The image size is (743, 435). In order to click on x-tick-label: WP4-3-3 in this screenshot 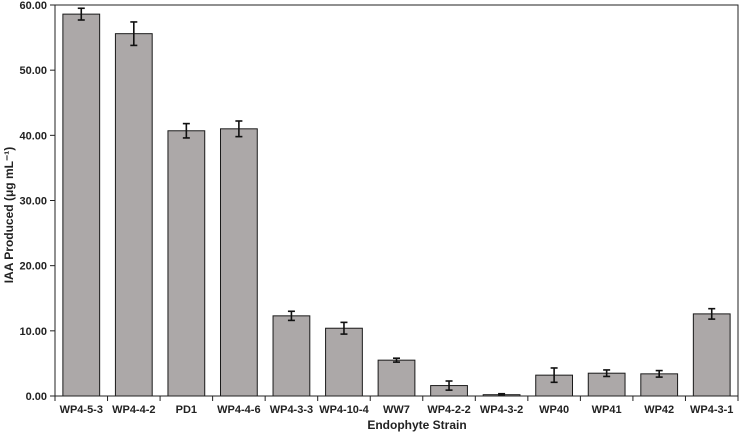, I will do `click(291, 410)`.